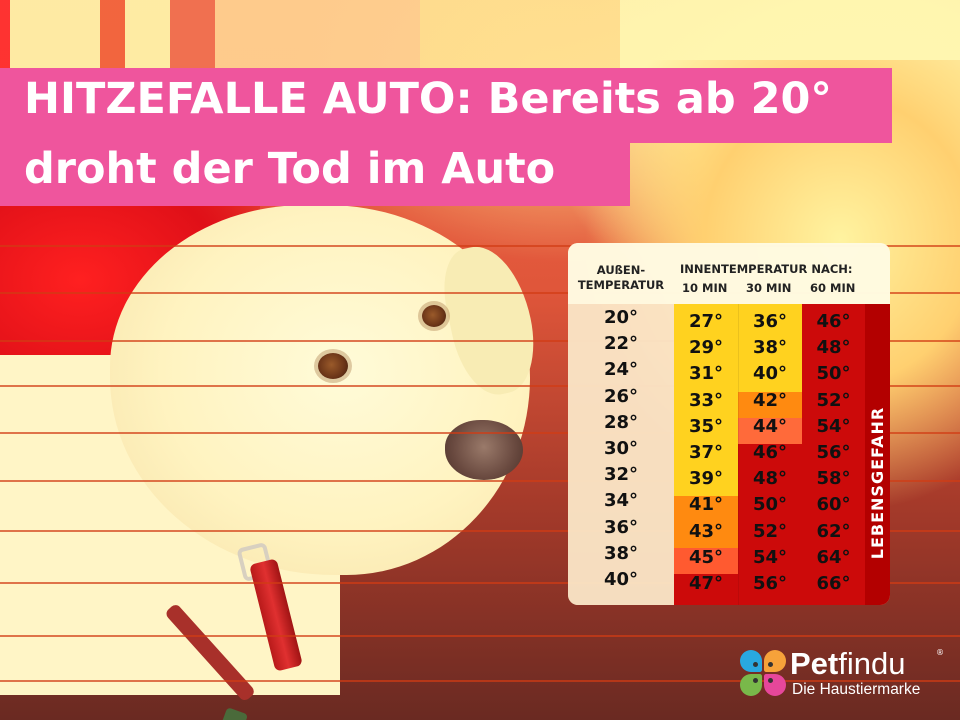  I want to click on column-30-min, so click(770, 454).